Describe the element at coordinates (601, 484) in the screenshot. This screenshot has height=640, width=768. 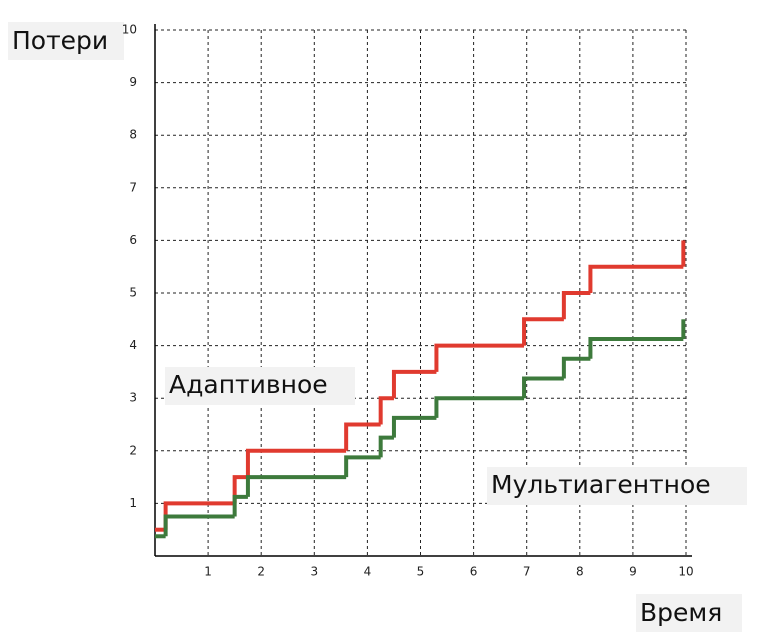
I see `legend-label: Мультиагентное` at that location.